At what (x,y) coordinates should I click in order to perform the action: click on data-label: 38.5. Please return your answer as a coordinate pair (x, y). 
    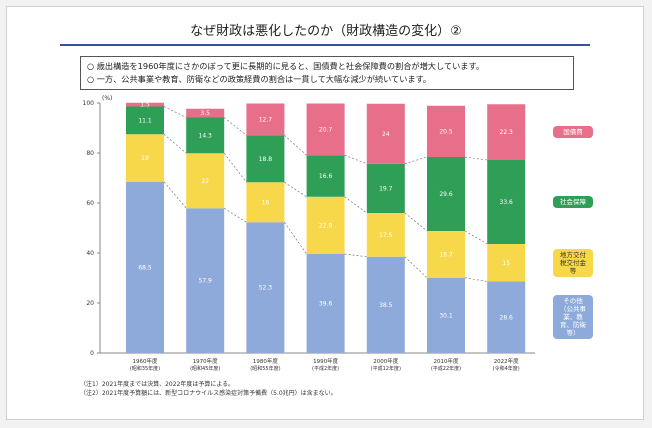
    Looking at the image, I should click on (386, 305).